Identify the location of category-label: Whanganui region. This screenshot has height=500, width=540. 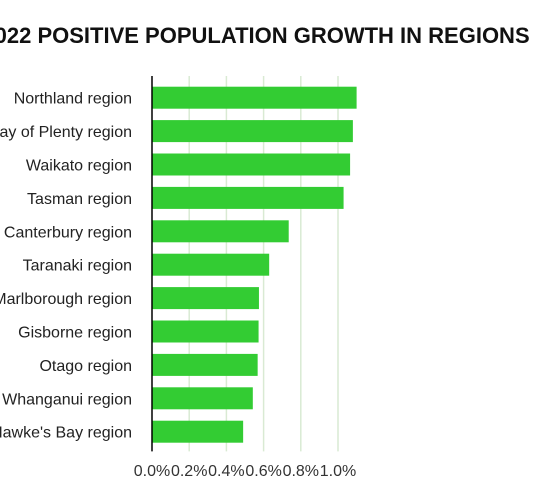
(67, 399).